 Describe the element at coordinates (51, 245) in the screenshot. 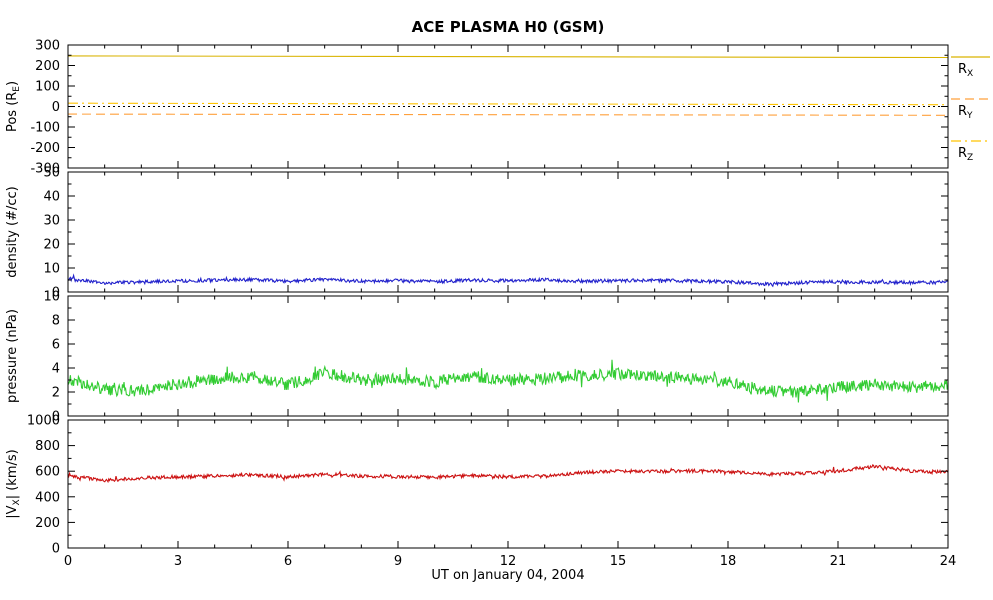

I see `y-tick-label: 20` at that location.